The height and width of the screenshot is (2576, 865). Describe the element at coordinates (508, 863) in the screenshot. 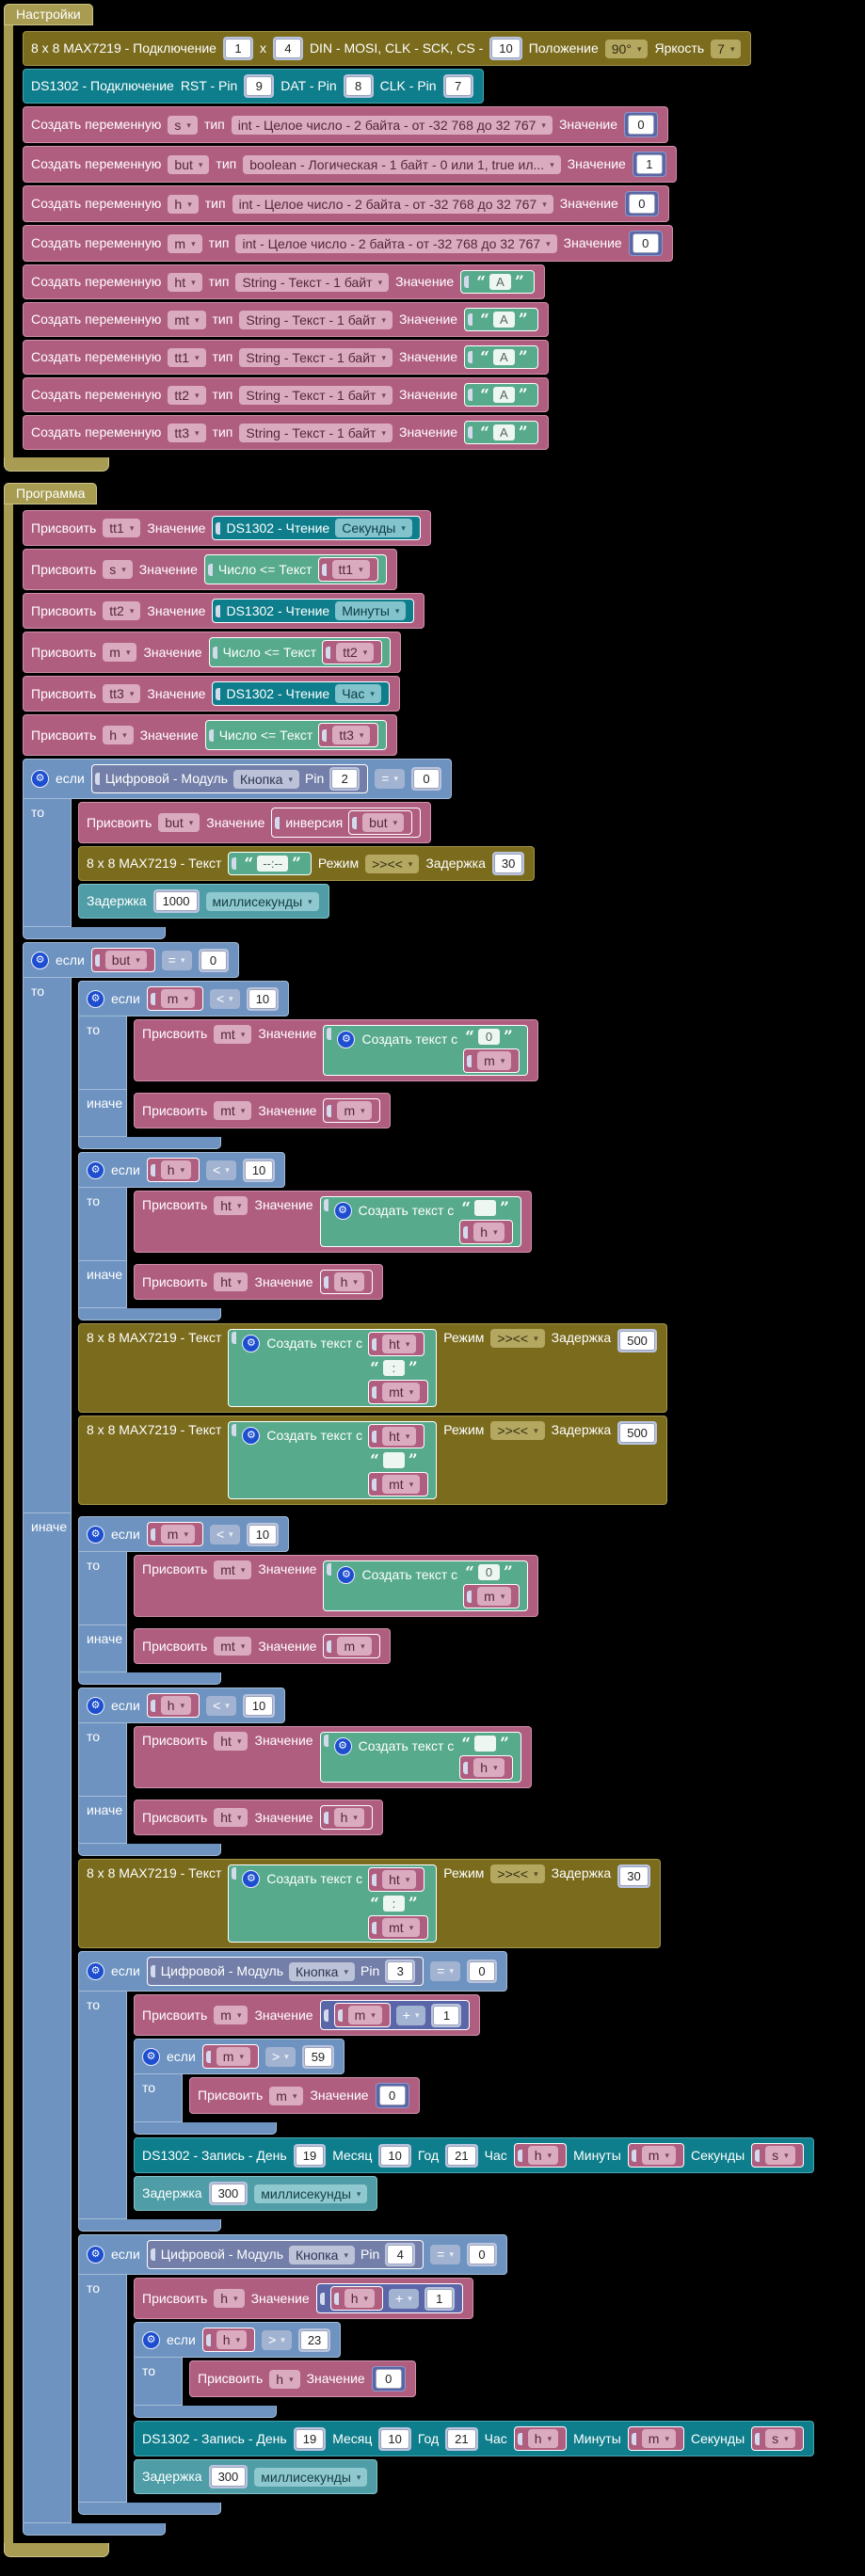

I see `number-field: 30` at that location.